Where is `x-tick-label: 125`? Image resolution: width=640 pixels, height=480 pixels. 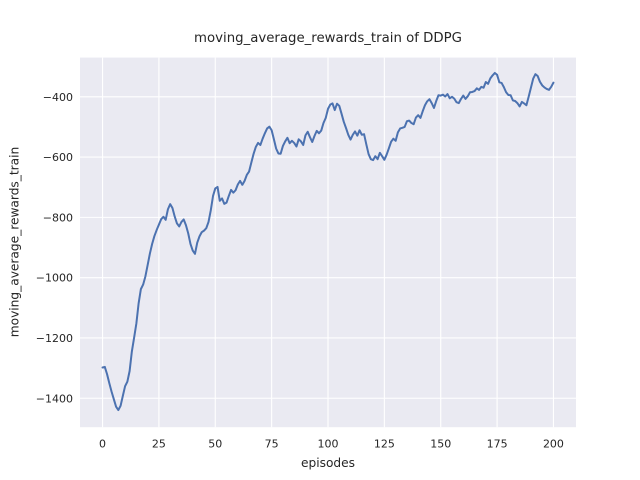 x-tick-label: 125 is located at coordinates (384, 444).